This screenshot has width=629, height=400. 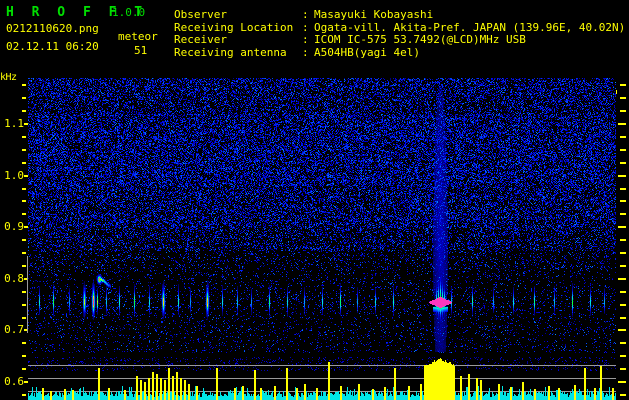 What do you see at coordinates (234, 27) in the screenshot?
I see `info-key: Receiving Location` at bounding box center [234, 27].